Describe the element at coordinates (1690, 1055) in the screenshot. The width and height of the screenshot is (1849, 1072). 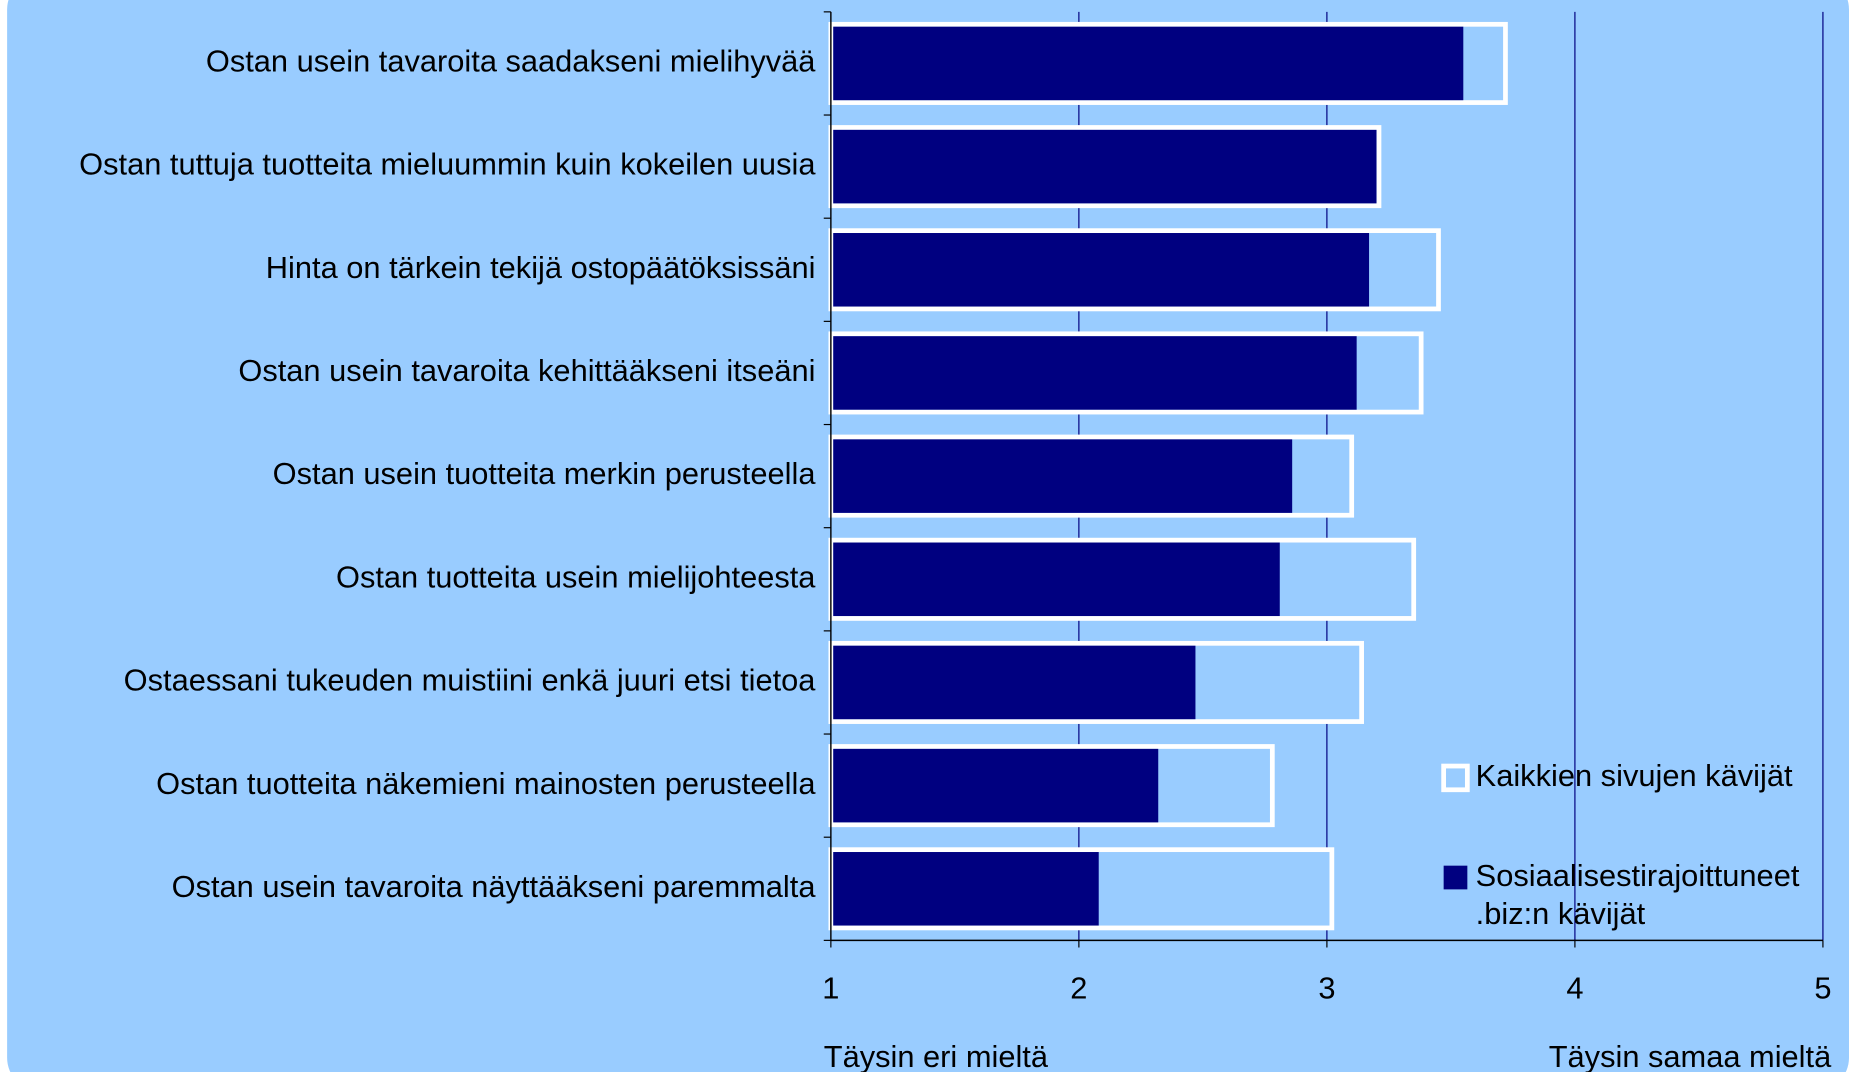
I see `x-end-label: Täysin samaa mieltä` at that location.